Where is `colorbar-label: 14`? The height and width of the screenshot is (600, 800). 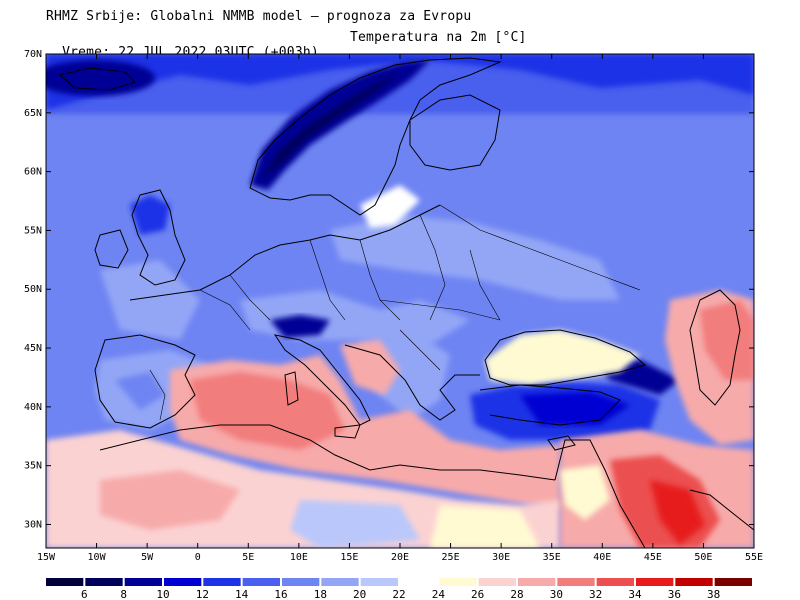
colorbar-label: 14 is located at coordinates (242, 594).